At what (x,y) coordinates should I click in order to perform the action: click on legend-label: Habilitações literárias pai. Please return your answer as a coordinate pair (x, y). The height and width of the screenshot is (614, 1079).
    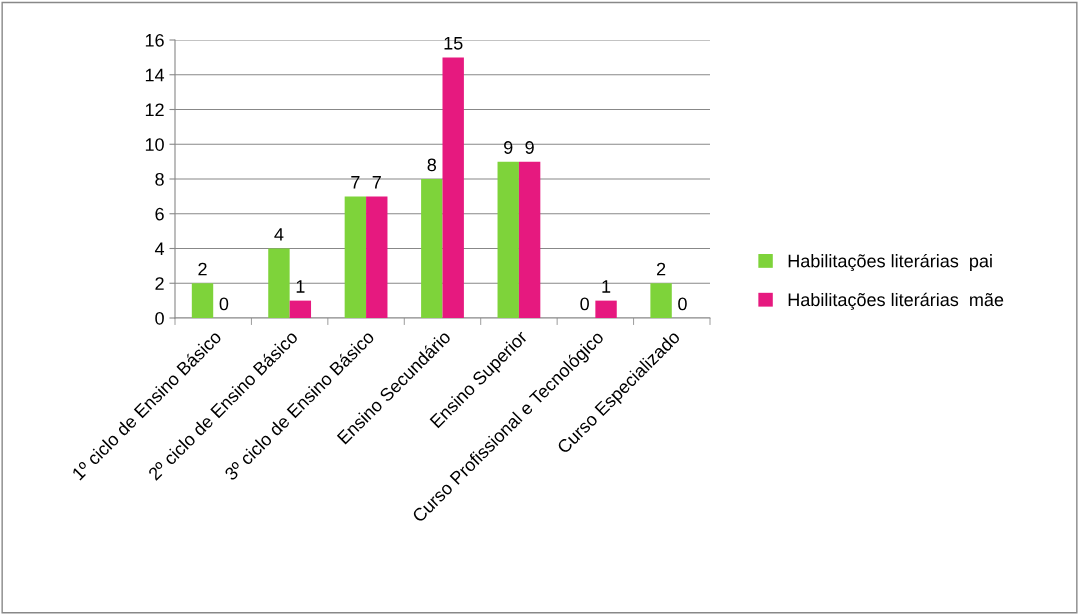
    Looking at the image, I should click on (890, 262).